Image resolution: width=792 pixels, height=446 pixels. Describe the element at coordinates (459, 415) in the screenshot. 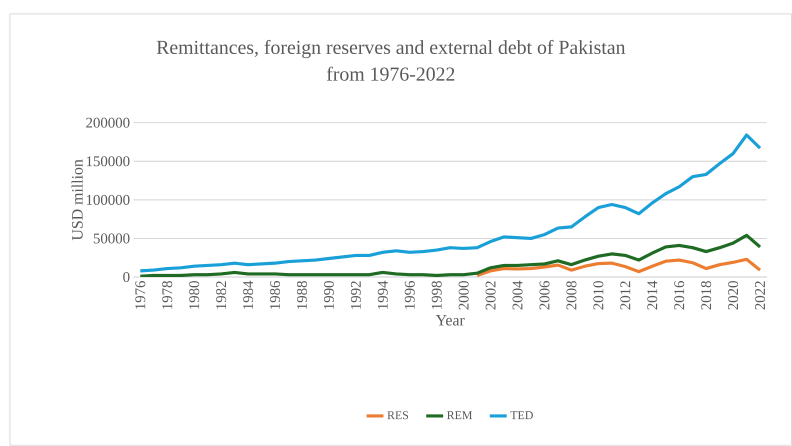

I see `legend-label: REM` at that location.